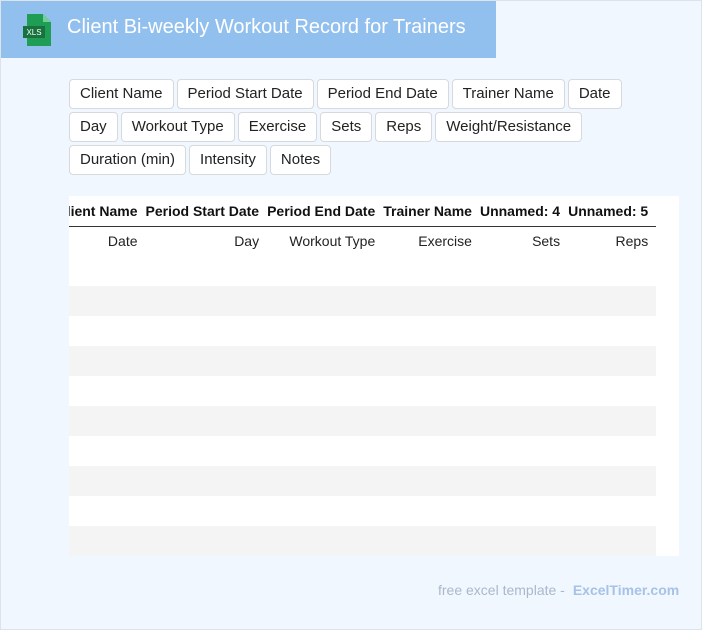 Image resolution: width=702 pixels, height=630 pixels. I want to click on field-chip: Period Start Date, so click(245, 94).